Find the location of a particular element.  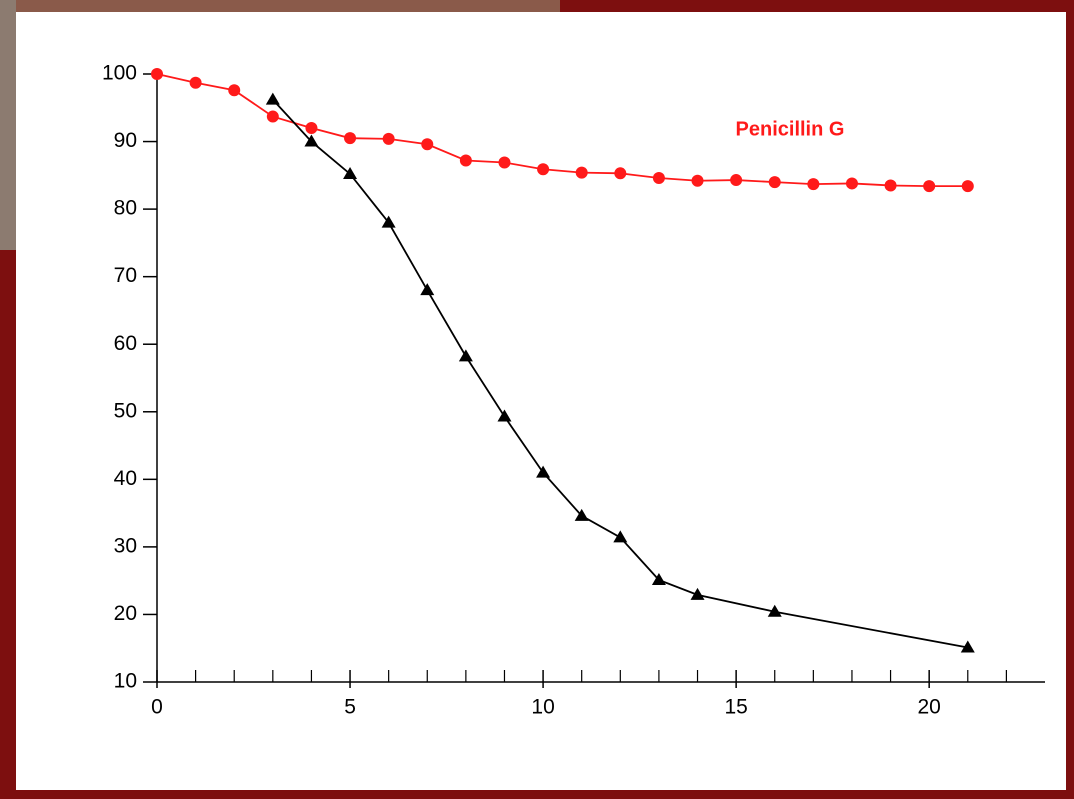

y-tick-label: 70 is located at coordinates (125, 275).